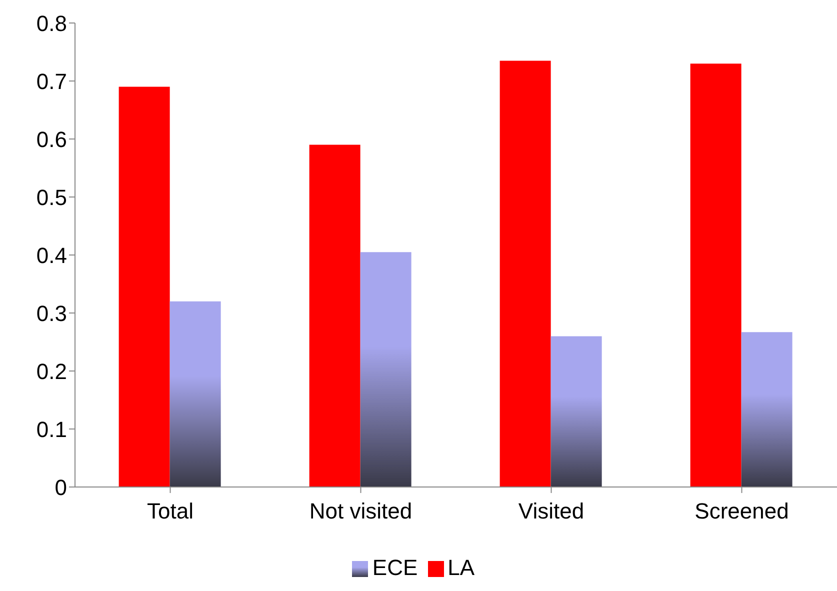 This screenshot has height=591, width=837. Describe the element at coordinates (51, 371) in the screenshot. I see `y-tick-label: 0.2` at that location.